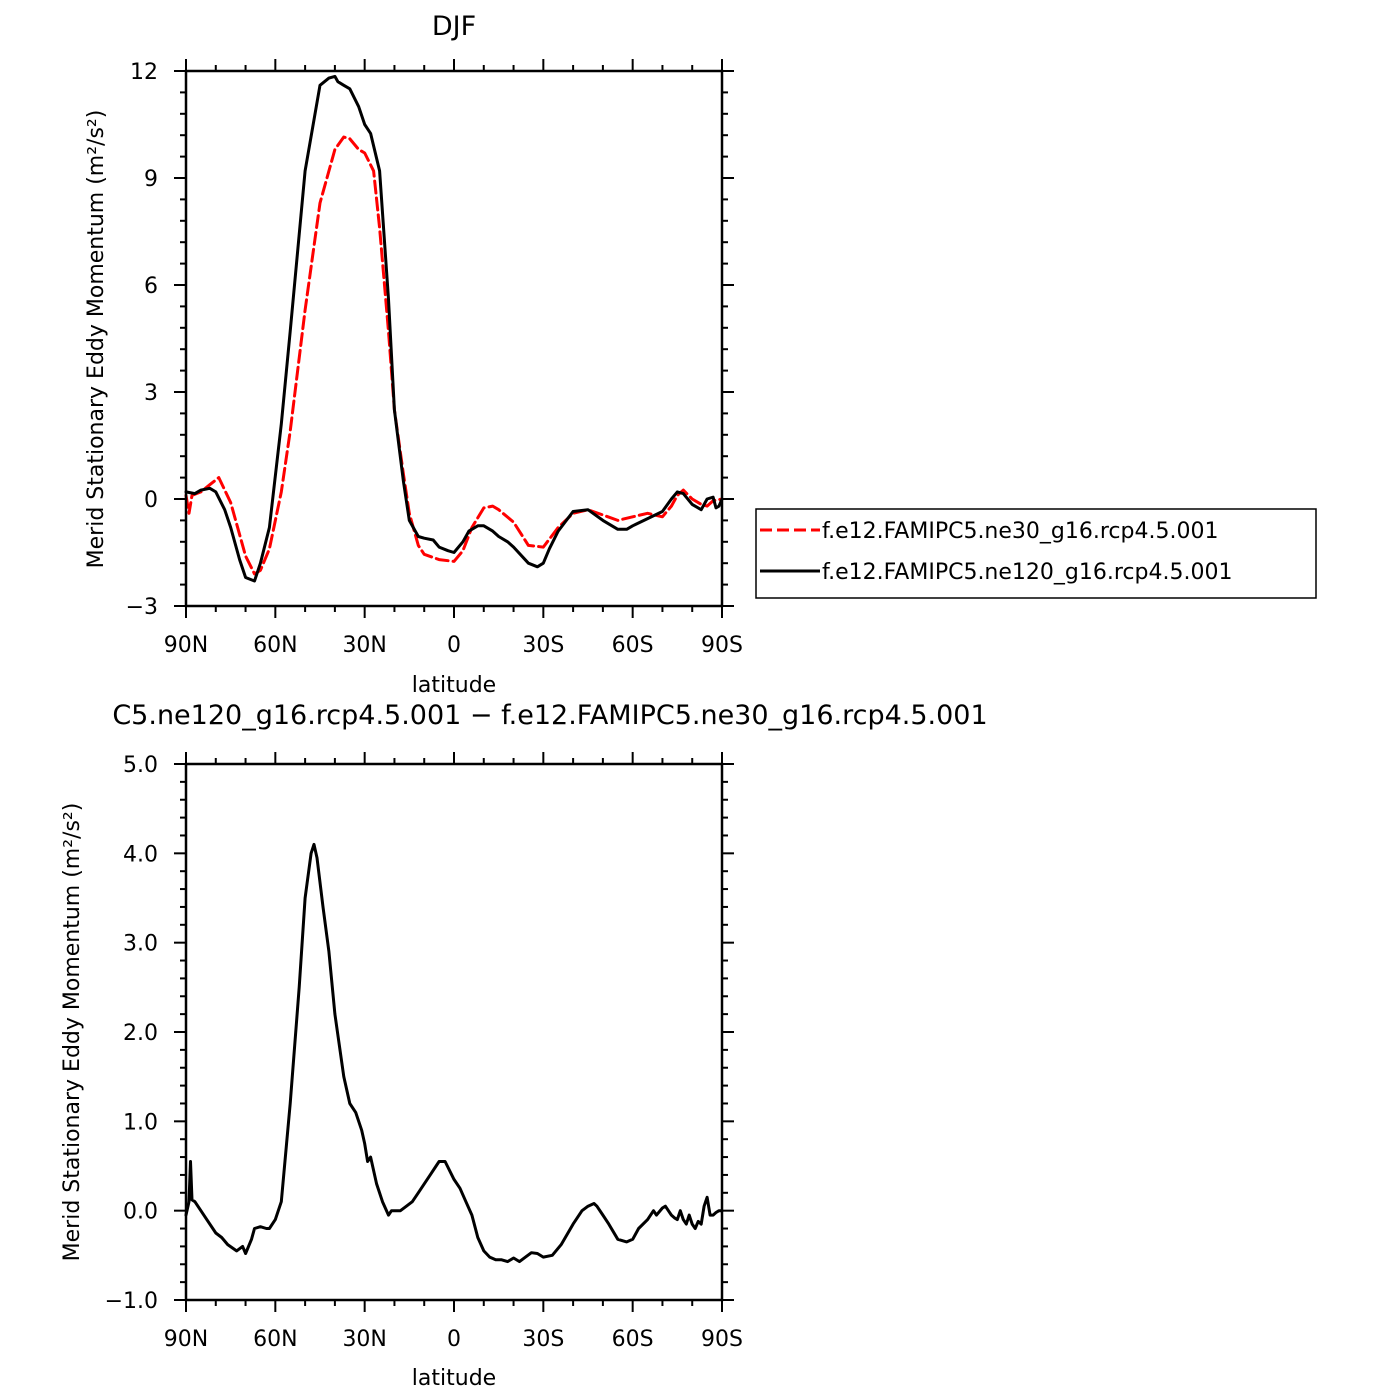 The image size is (1397, 1397). Describe the element at coordinates (142, 607) in the screenshot. I see `y-tick-label: −3` at that location.